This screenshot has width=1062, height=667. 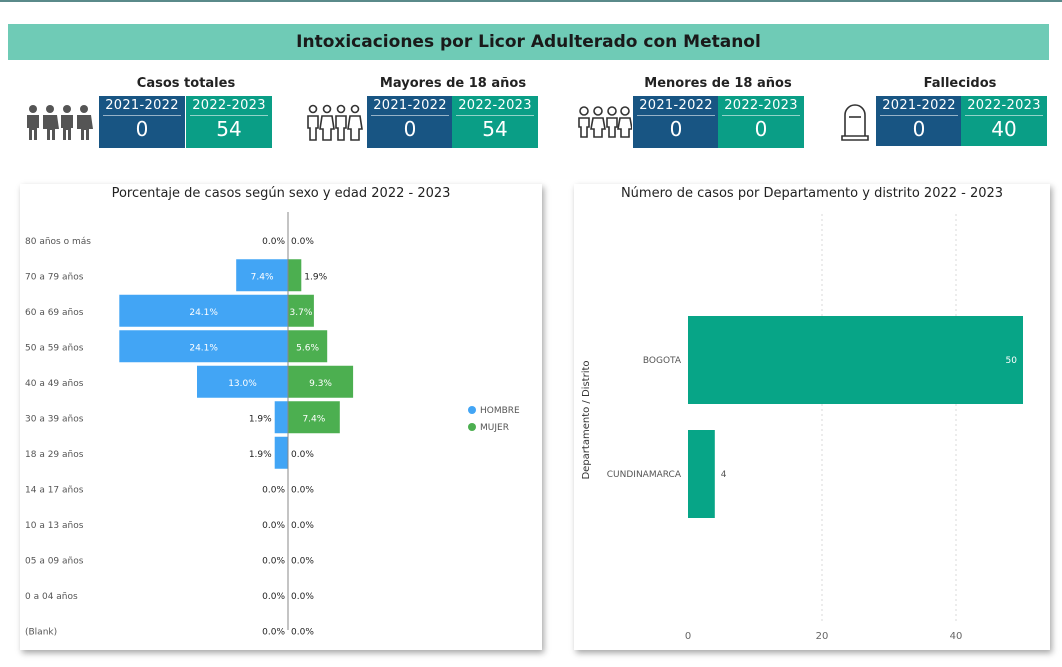 I want to click on mujer-data-label: 1.9%, so click(x=315, y=277).